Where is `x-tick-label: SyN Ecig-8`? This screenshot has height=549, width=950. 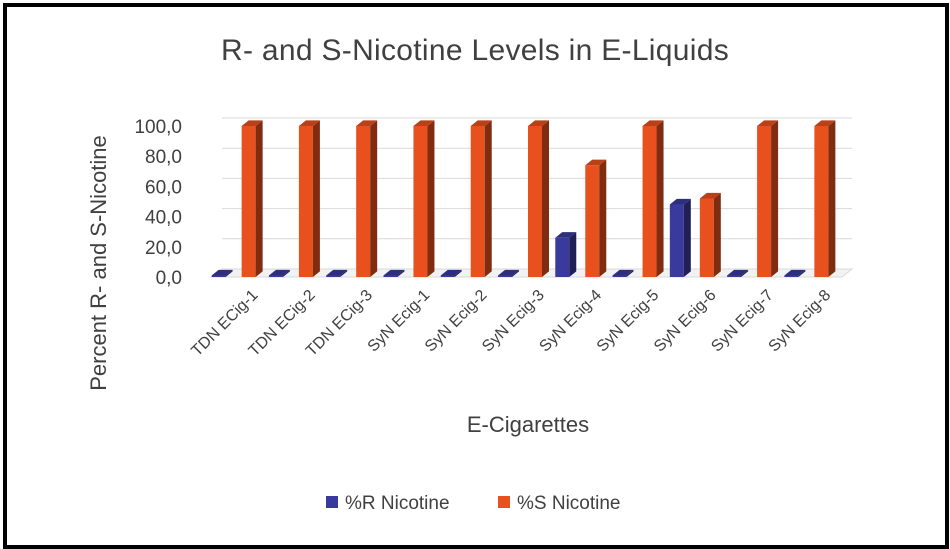
x-tick-label: SyN Ecig-8 is located at coordinates (800, 321).